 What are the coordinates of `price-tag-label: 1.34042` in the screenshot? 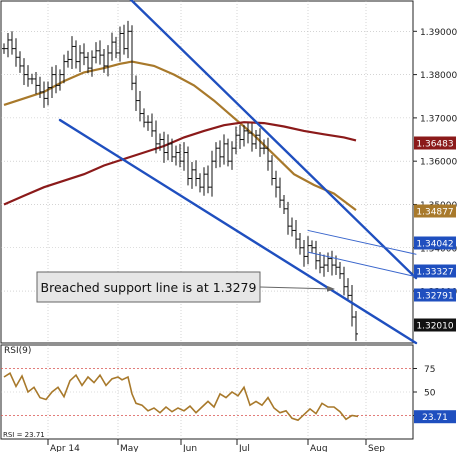 It's located at (434, 245).